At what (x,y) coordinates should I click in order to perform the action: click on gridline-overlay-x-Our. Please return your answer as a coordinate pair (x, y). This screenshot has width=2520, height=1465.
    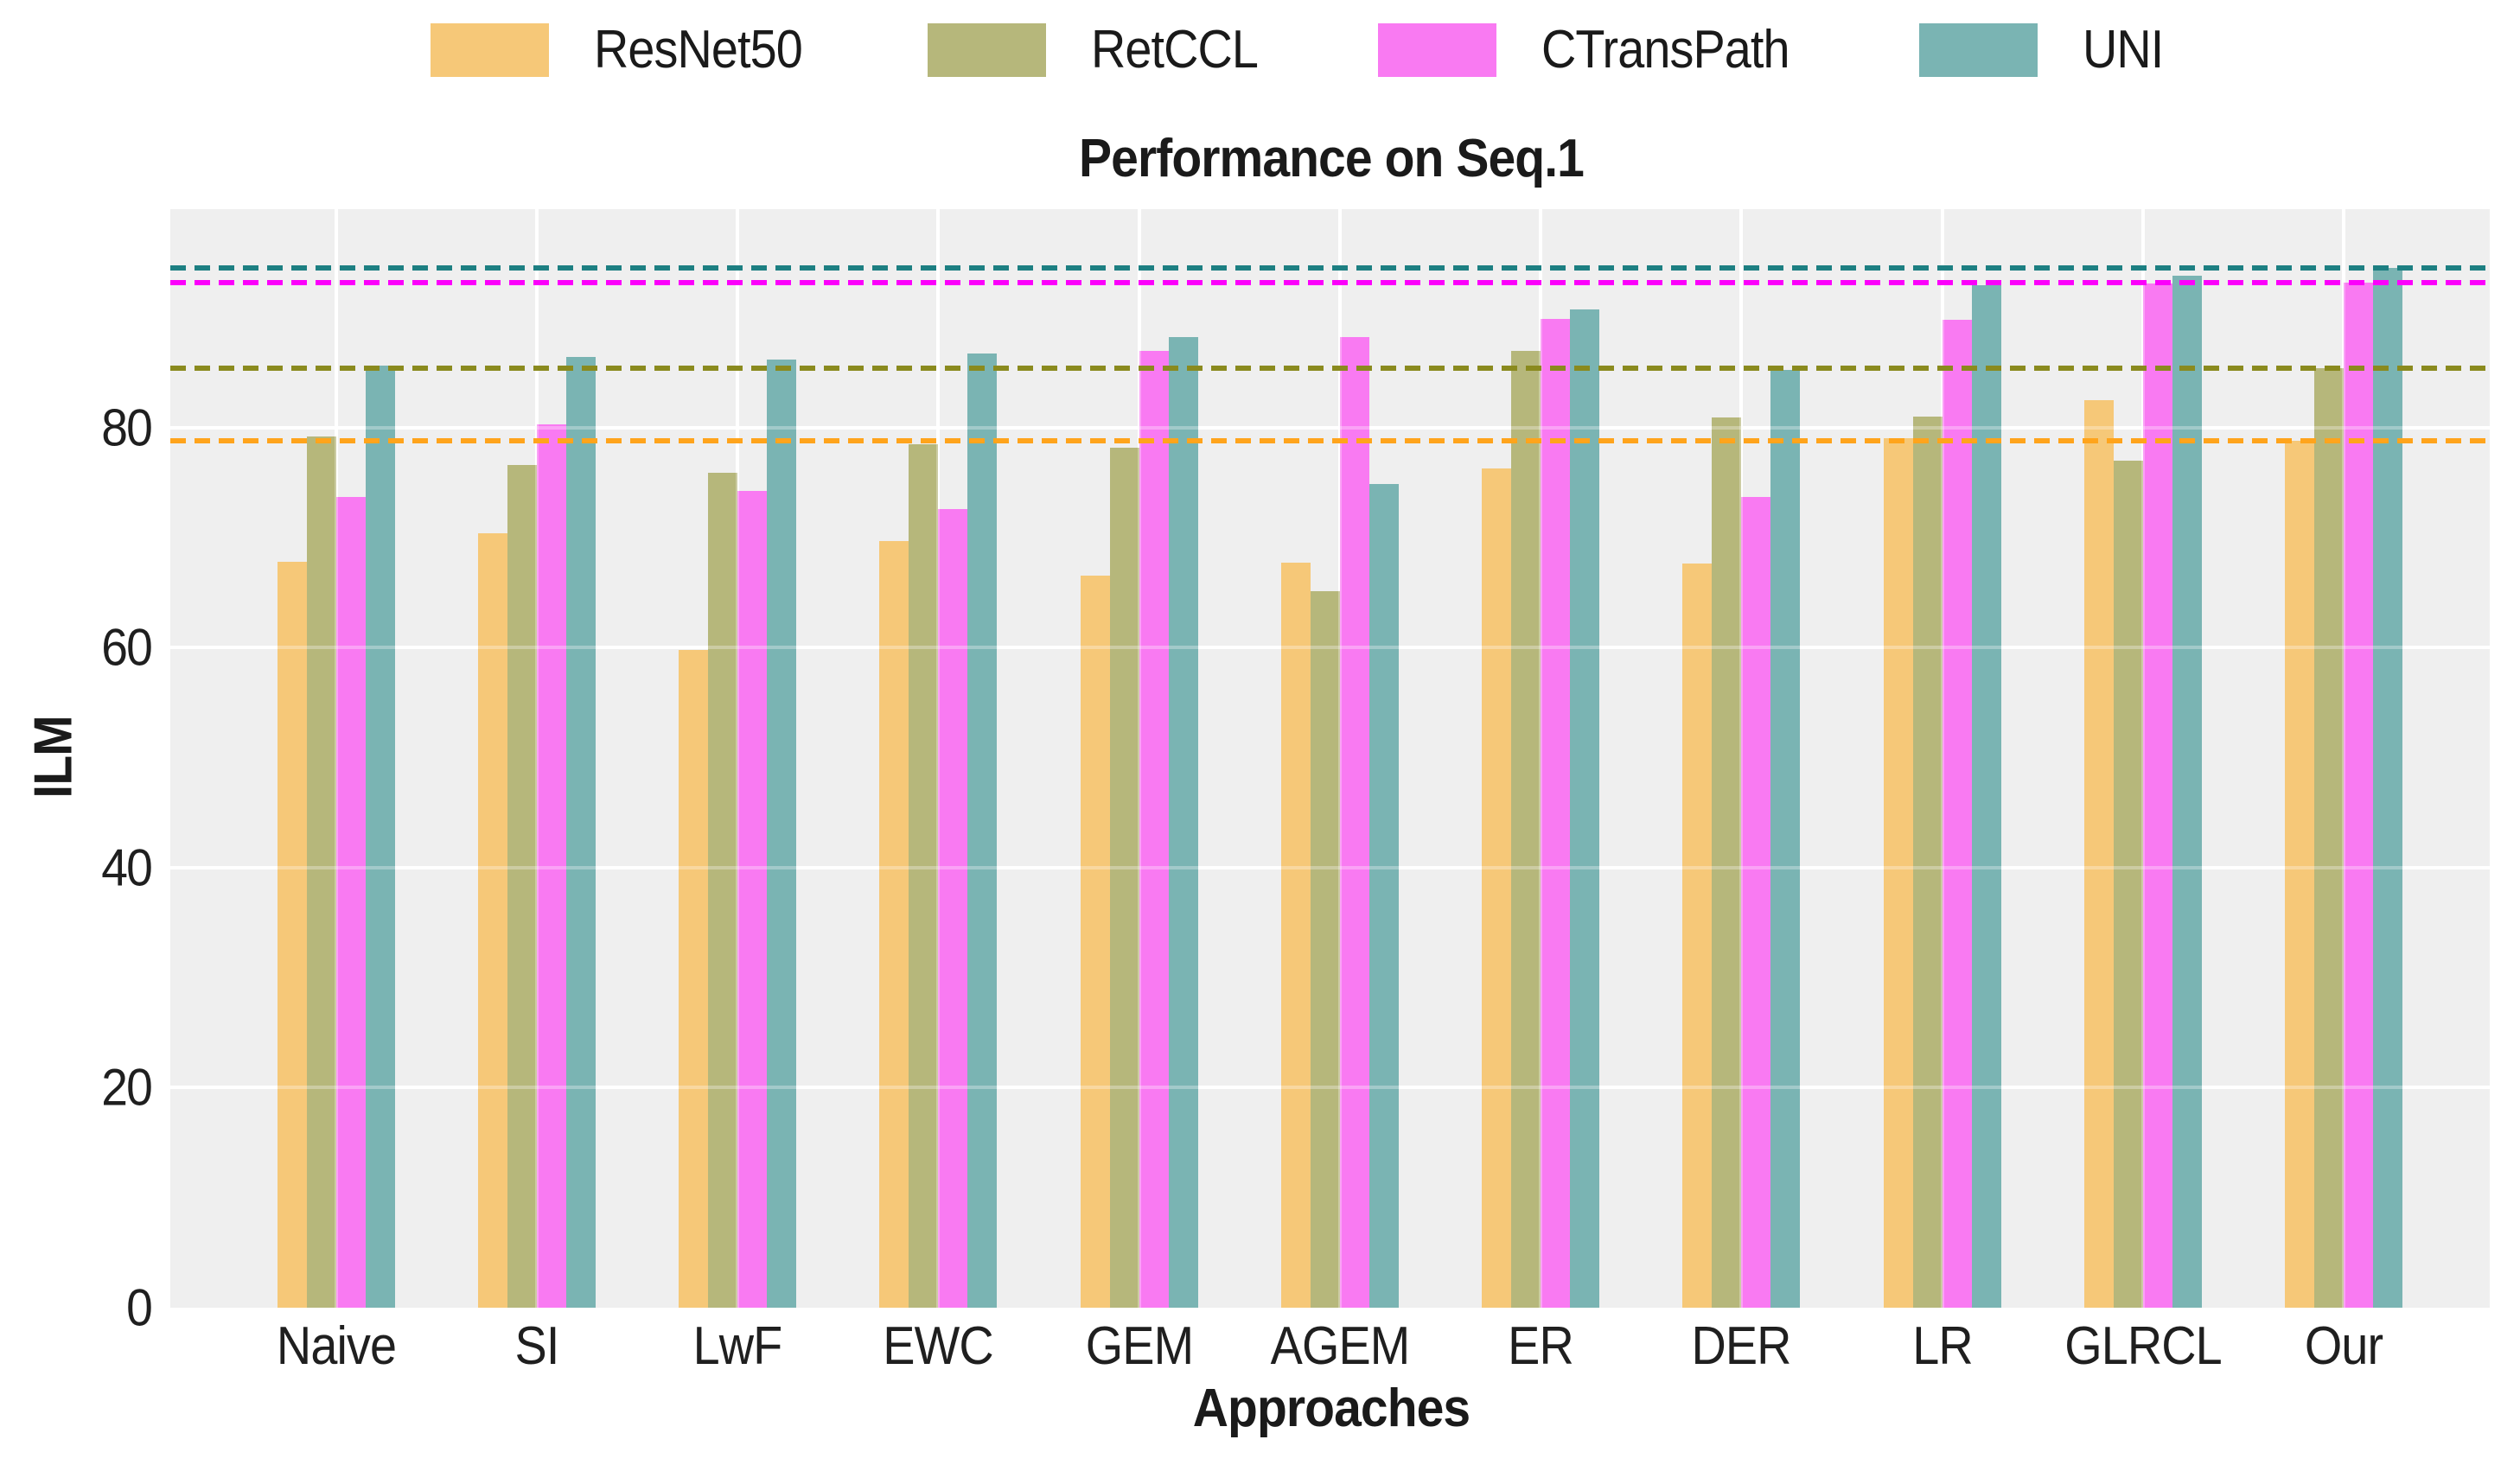
    Looking at the image, I should click on (2343, 757).